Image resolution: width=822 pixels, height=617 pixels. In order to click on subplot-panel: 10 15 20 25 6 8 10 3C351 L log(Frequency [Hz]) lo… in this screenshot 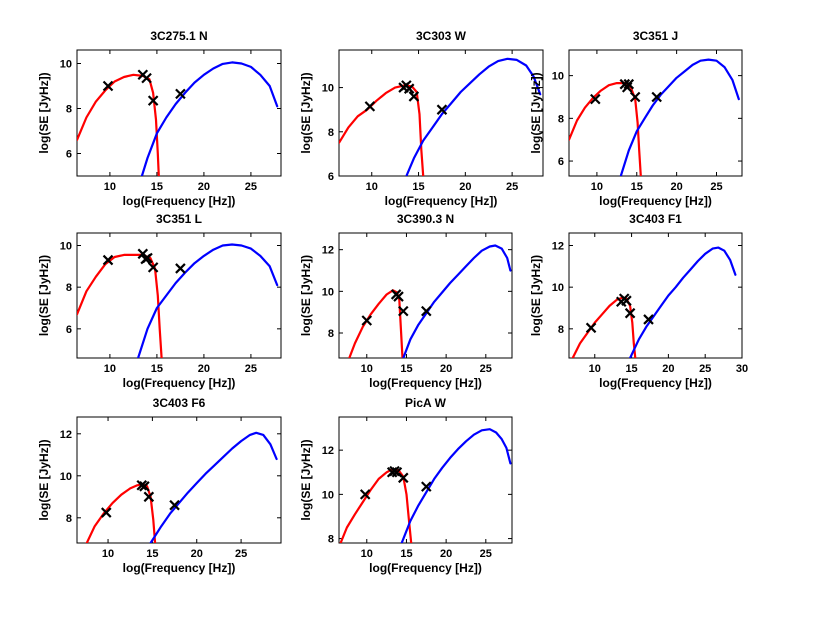, I will do `click(159, 301)`.